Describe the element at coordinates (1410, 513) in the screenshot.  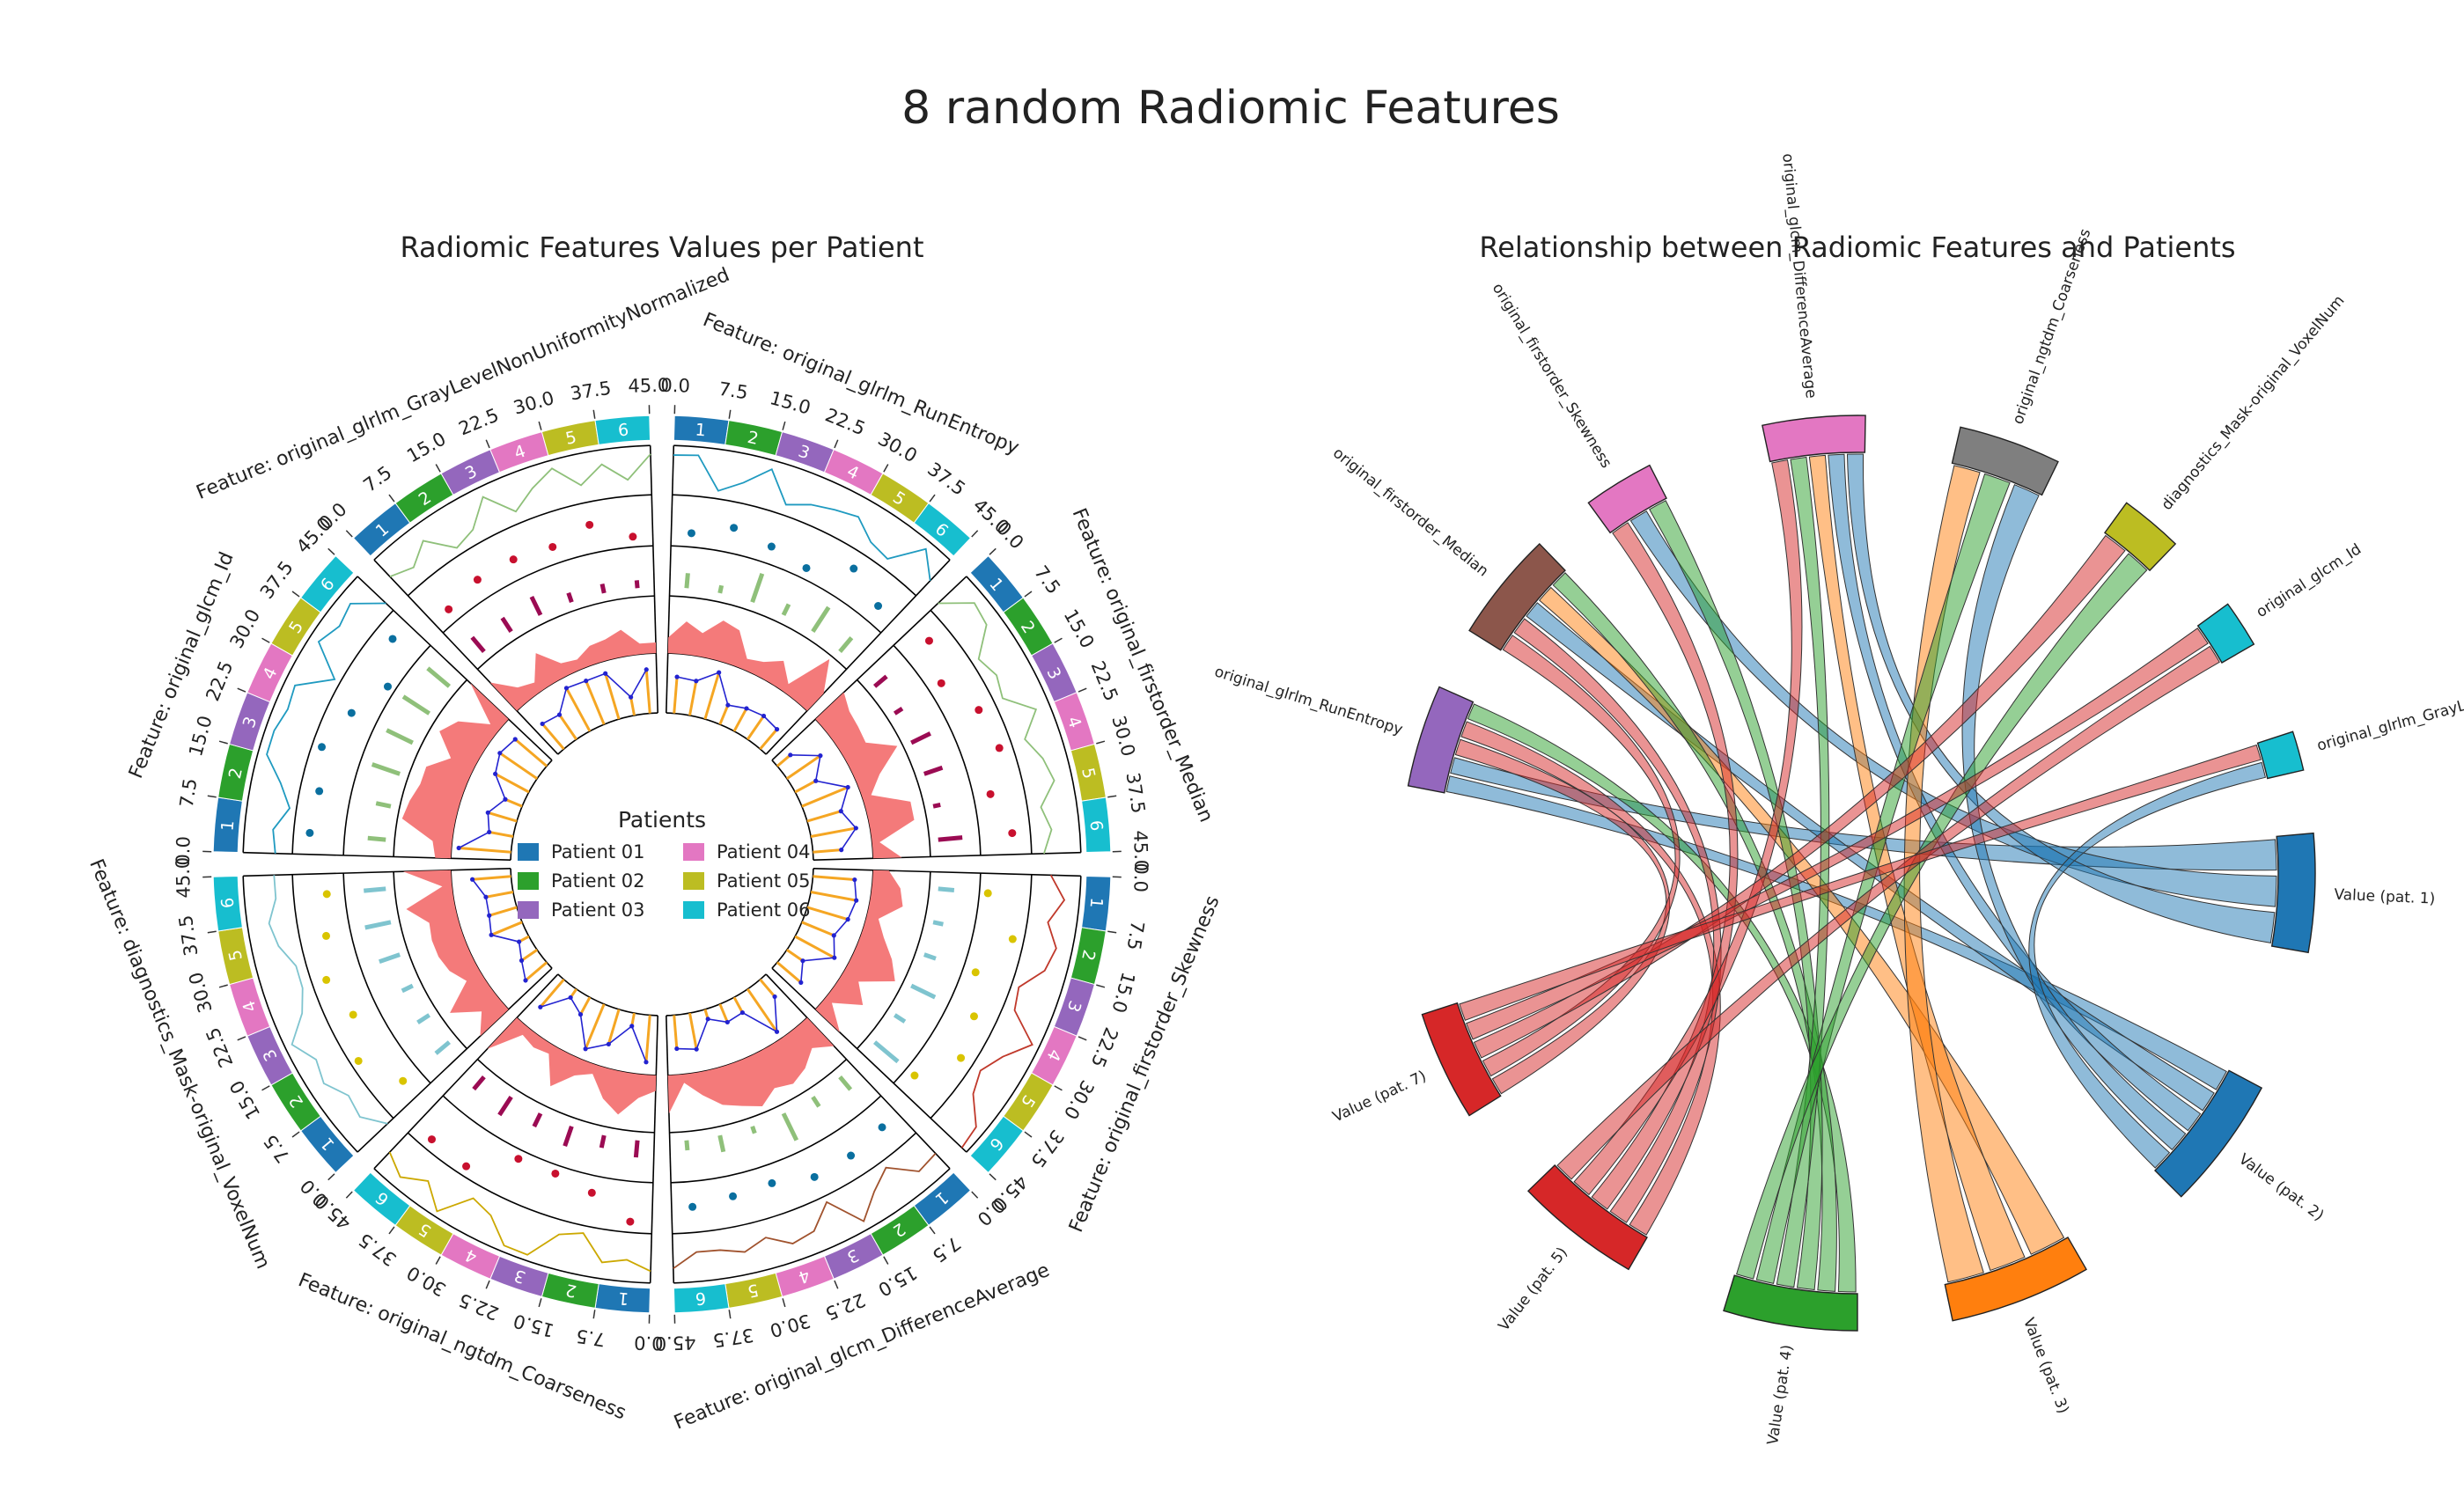
I see `chord-node-label: original_firstorder_Median` at that location.